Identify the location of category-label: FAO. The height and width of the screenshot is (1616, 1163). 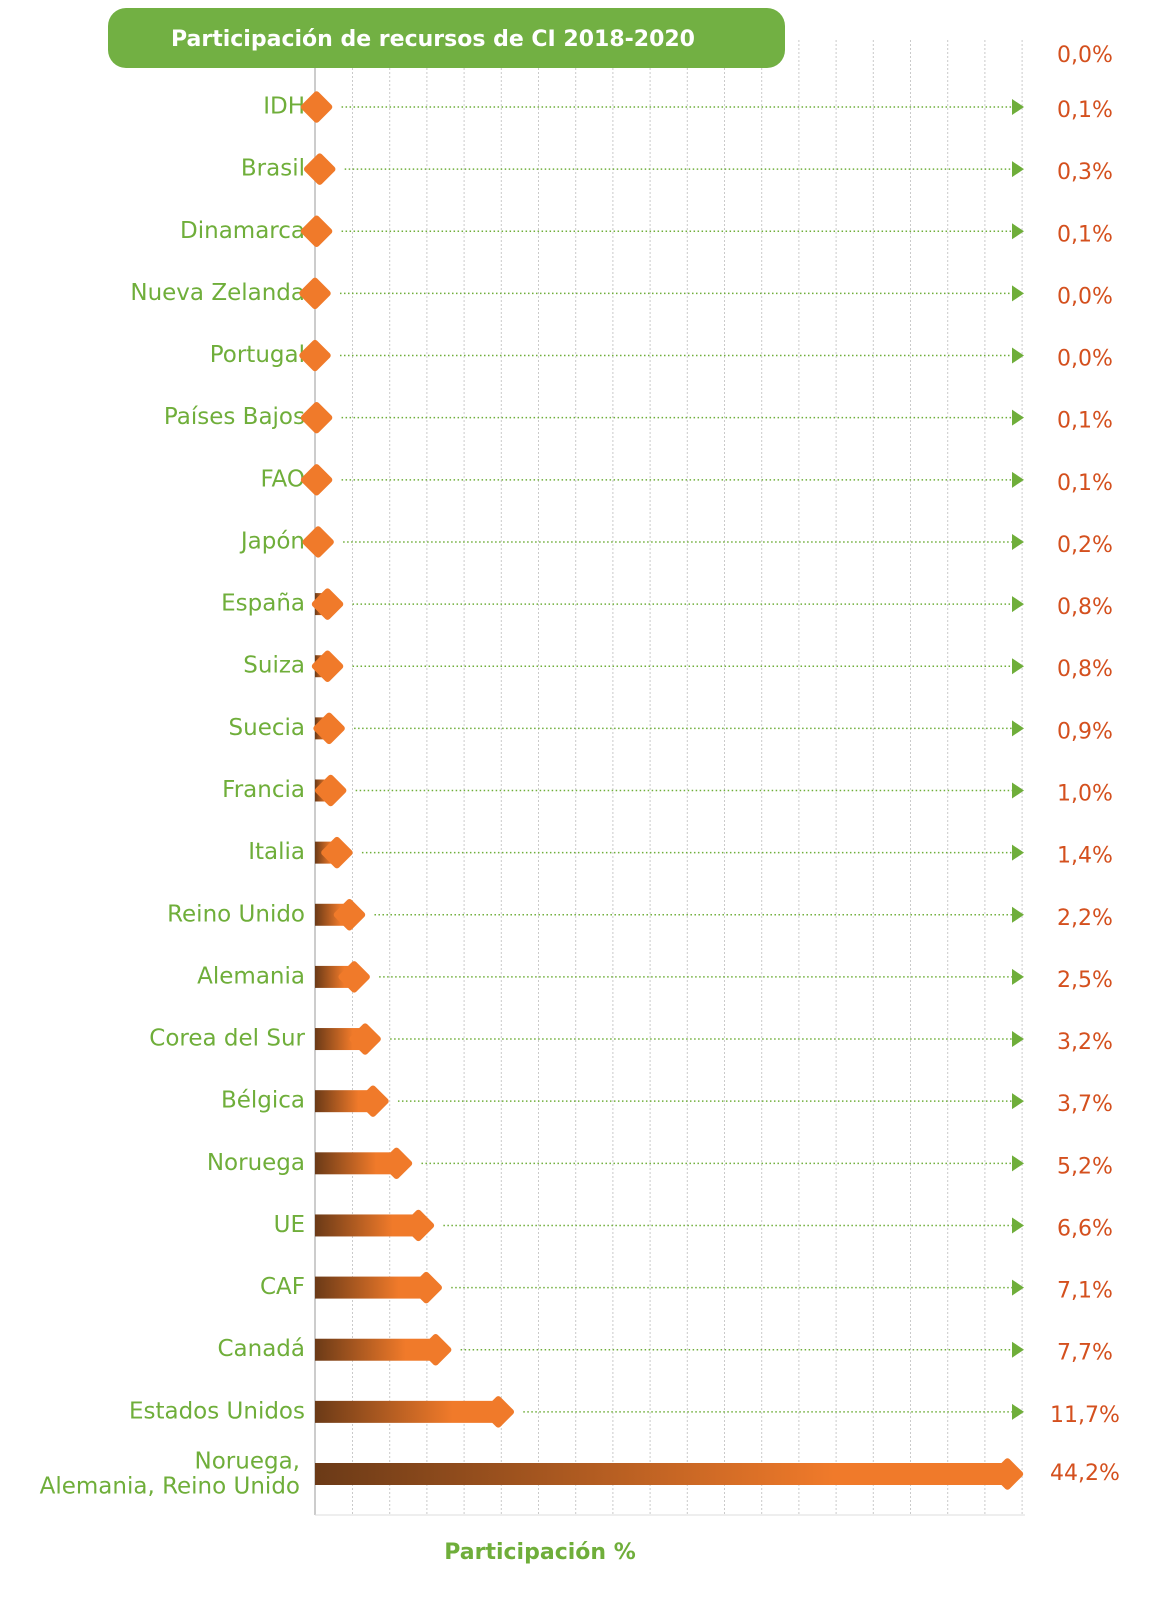
(282, 479).